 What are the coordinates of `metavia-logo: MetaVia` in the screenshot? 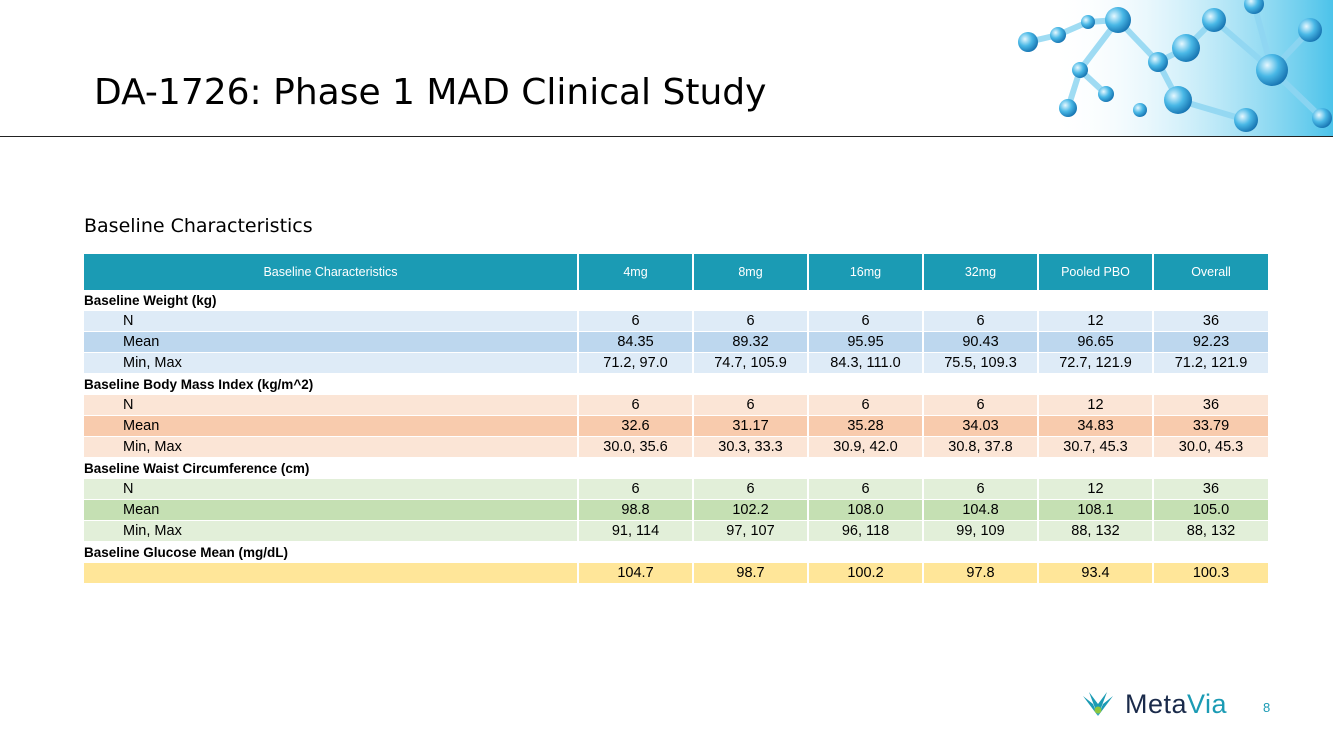 It's located at (1153, 704).